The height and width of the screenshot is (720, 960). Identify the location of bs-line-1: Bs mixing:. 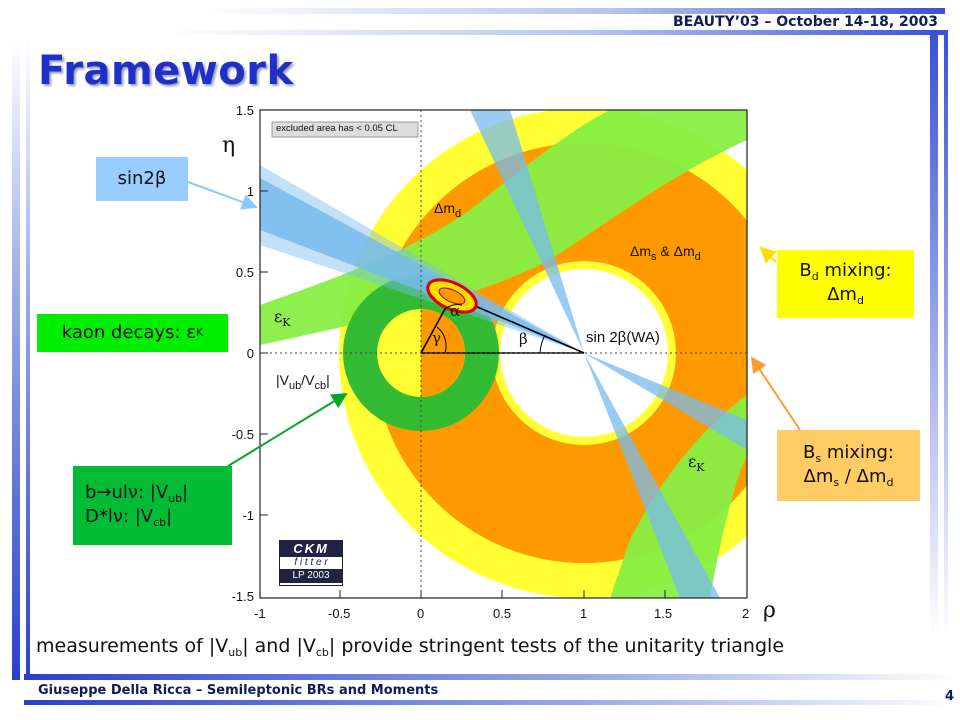
(848, 454).